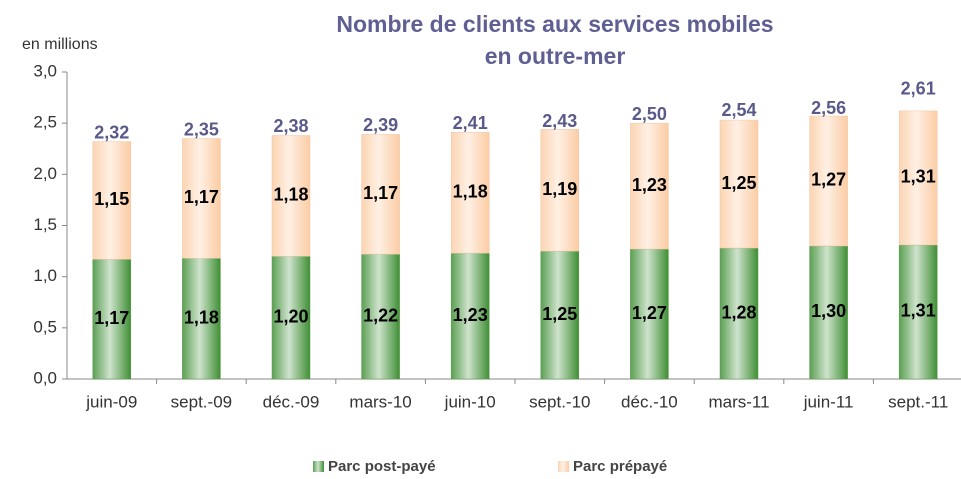  Describe the element at coordinates (380, 125) in the screenshot. I see `total-label: 2,39` at that location.